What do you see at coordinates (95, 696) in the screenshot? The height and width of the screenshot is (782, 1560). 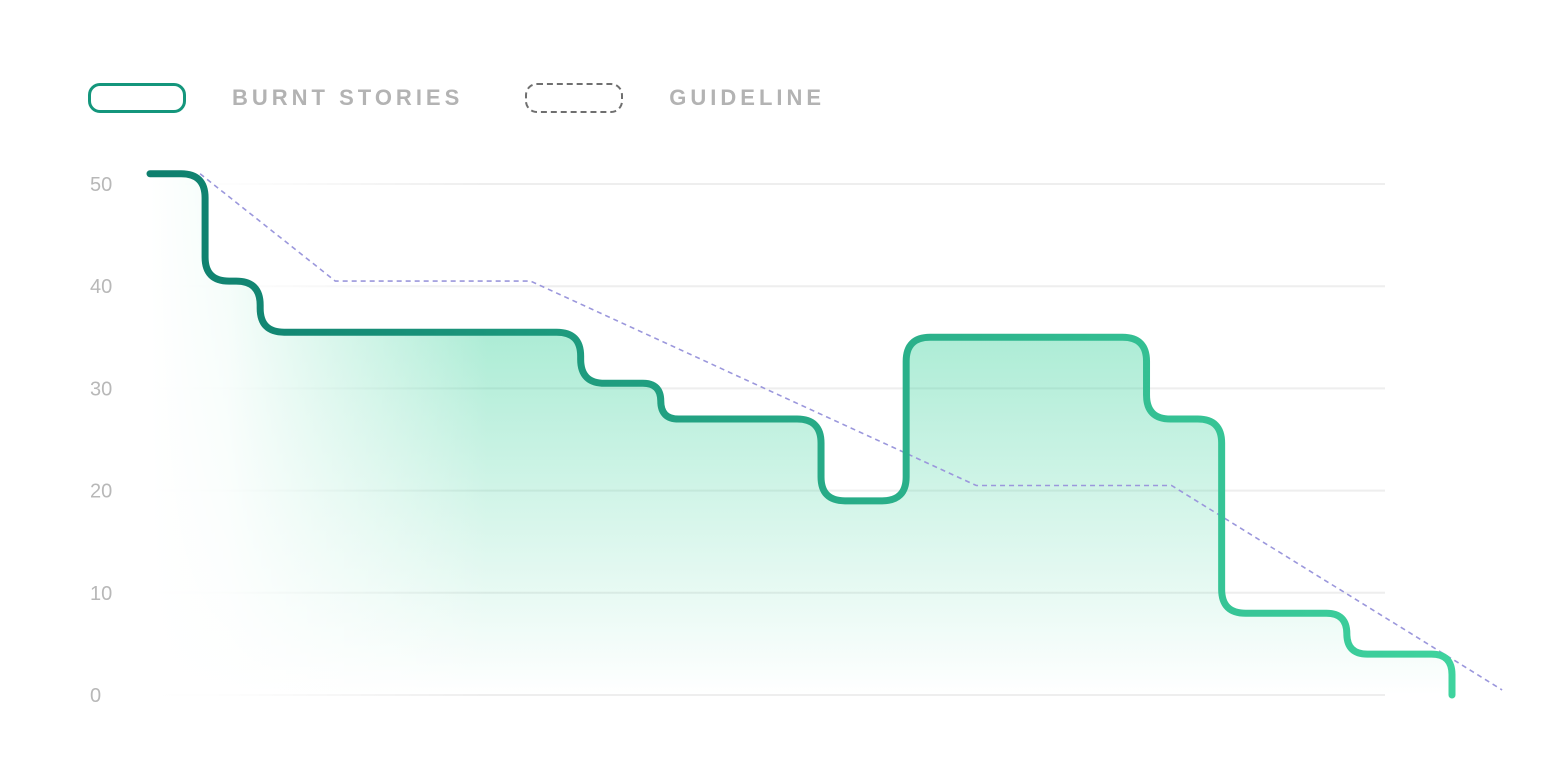 I see `y-tick-label-0: 0` at bounding box center [95, 696].